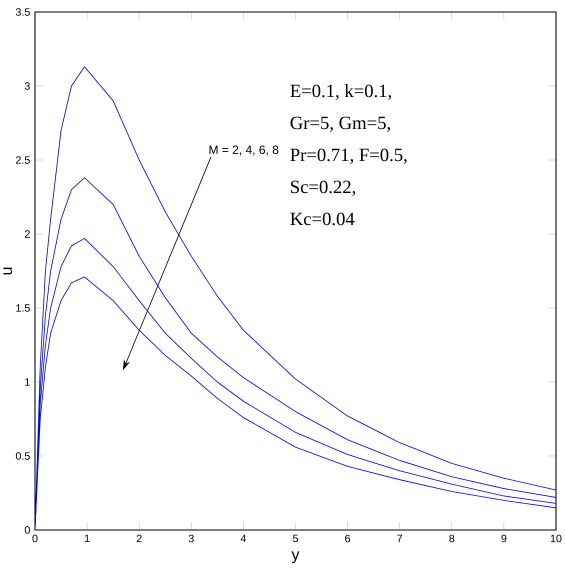 The image size is (565, 587). What do you see at coordinates (296, 557) in the screenshot?
I see `x-axis-title: y` at bounding box center [296, 557].